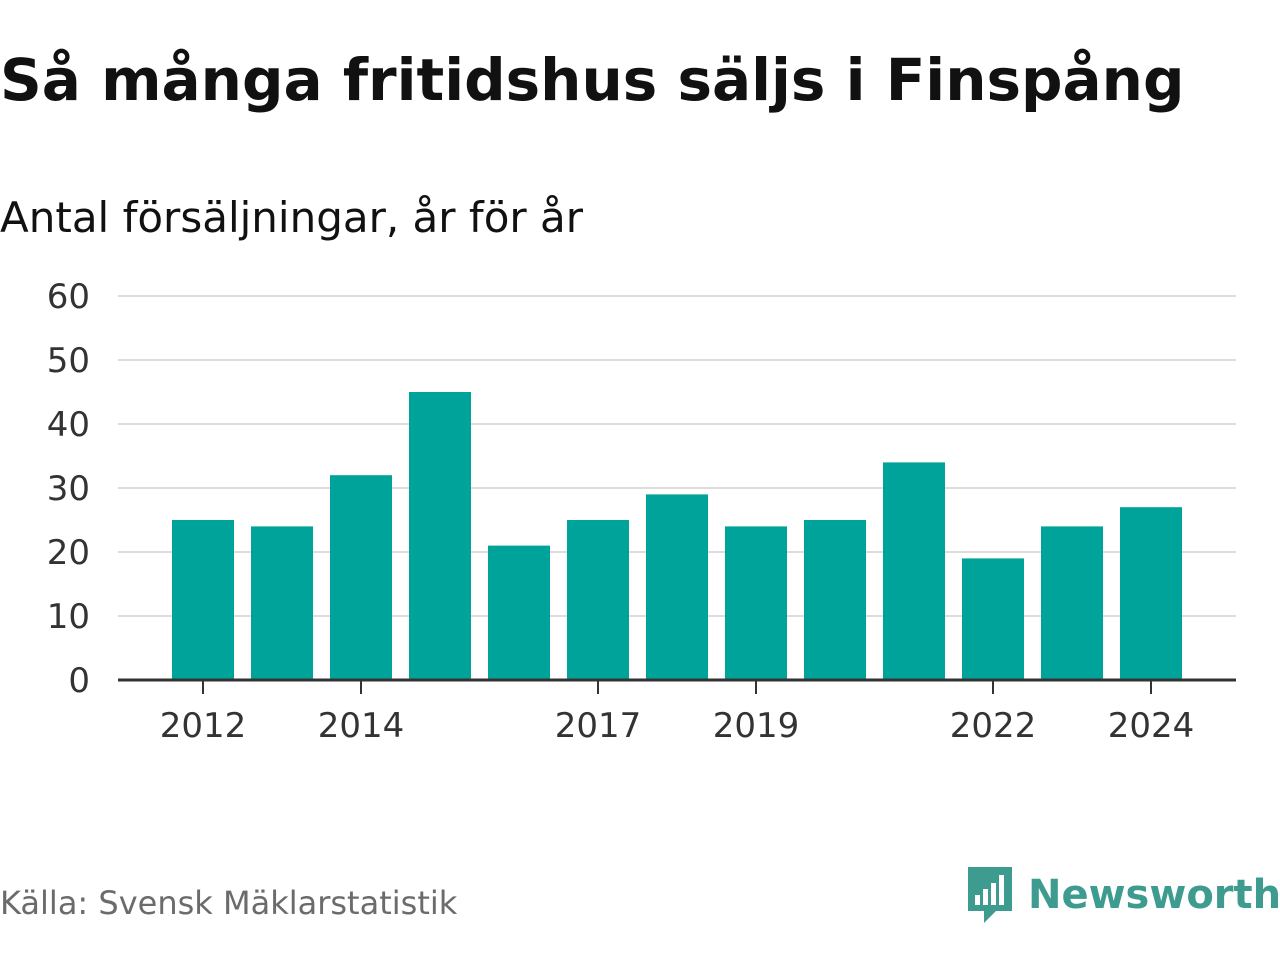 This screenshot has width=1280, height=960. I want to click on chart-title: Så många fritidshus säljs i Finspång, so click(592, 80).